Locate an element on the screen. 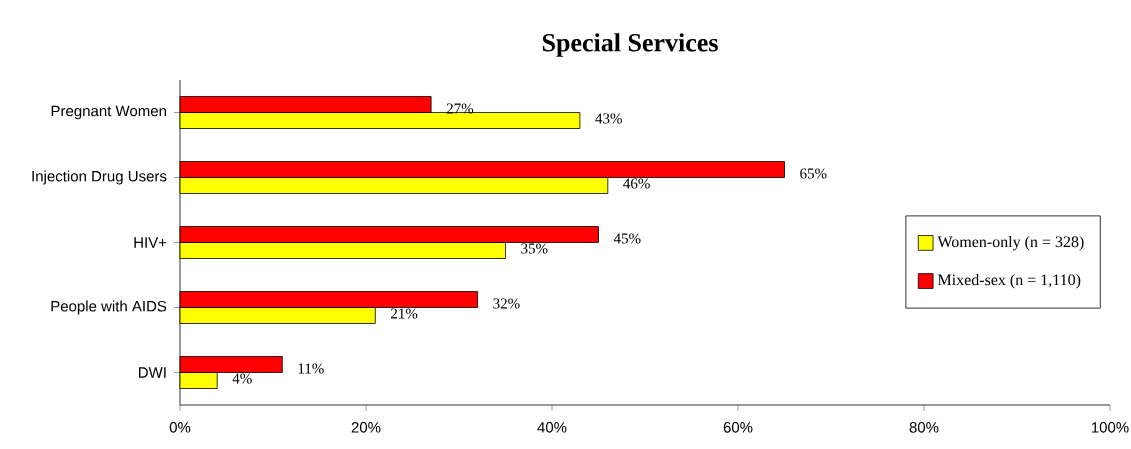 The height and width of the screenshot is (449, 1131). data-label: 46% is located at coordinates (636, 183).